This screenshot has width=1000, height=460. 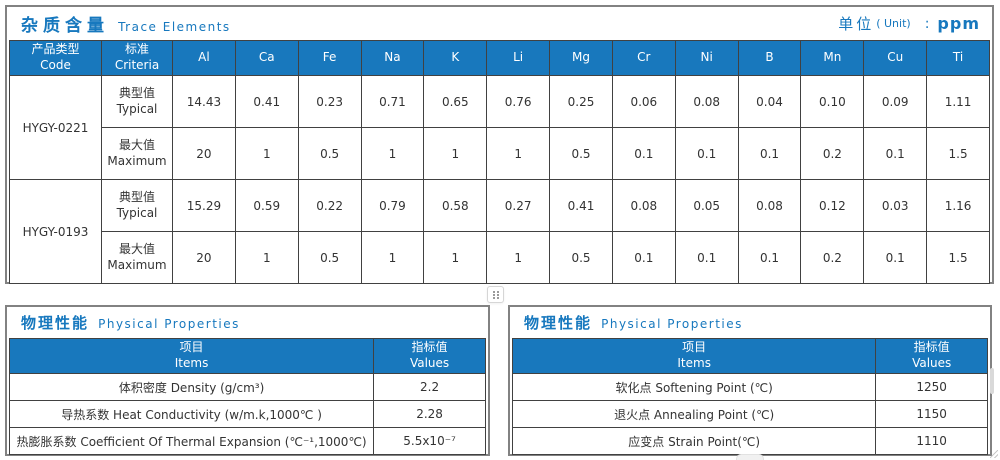 I want to click on column-header-element: Mn, so click(x=832, y=58).